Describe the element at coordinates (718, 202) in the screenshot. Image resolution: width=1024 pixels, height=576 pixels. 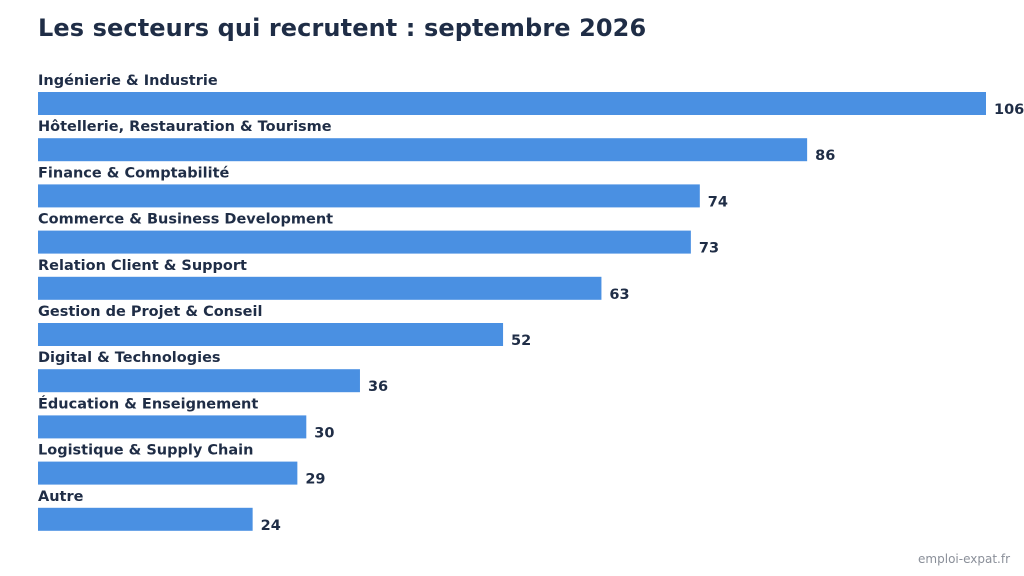
I see `value-label: 74` at that location.